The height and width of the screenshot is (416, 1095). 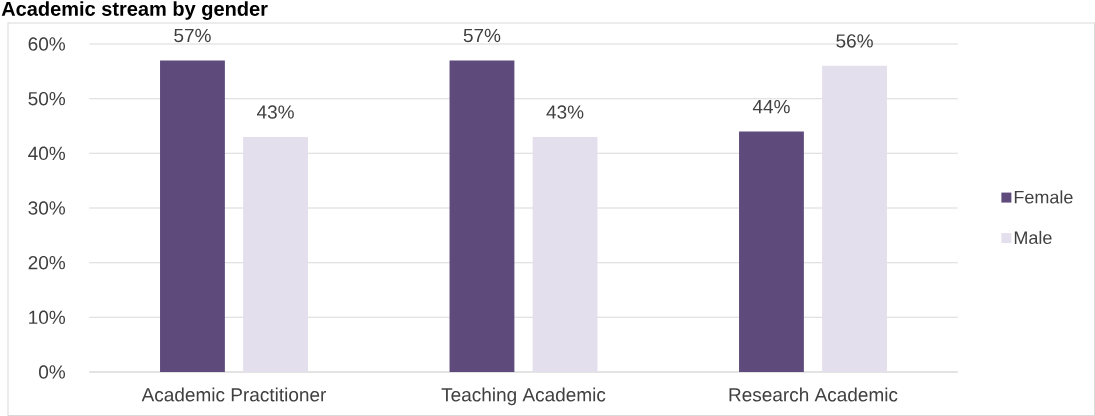 What do you see at coordinates (47, 153) in the screenshot?
I see `y-tick-label: 40%` at bounding box center [47, 153].